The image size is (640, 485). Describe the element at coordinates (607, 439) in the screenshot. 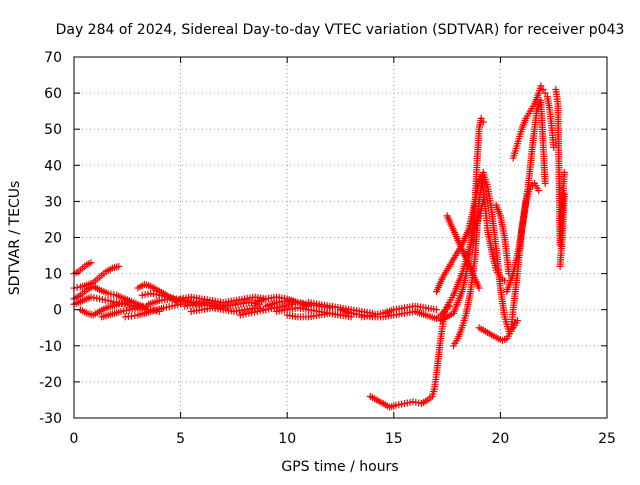

I see `x-tick-label: 25` at that location.